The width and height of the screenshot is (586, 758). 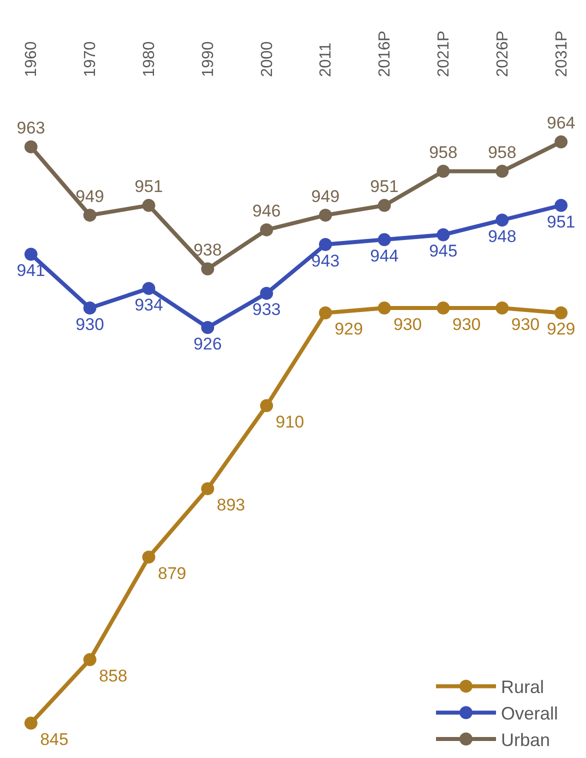 I want to click on data-label: 943, so click(x=325, y=260).